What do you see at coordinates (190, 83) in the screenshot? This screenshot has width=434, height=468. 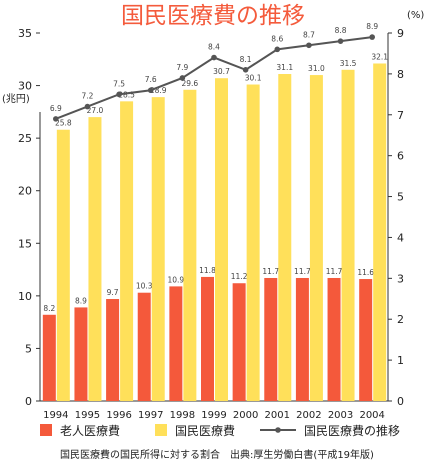 I see `data-label-kokumin-iryohi: 29.6` at bounding box center [190, 83].